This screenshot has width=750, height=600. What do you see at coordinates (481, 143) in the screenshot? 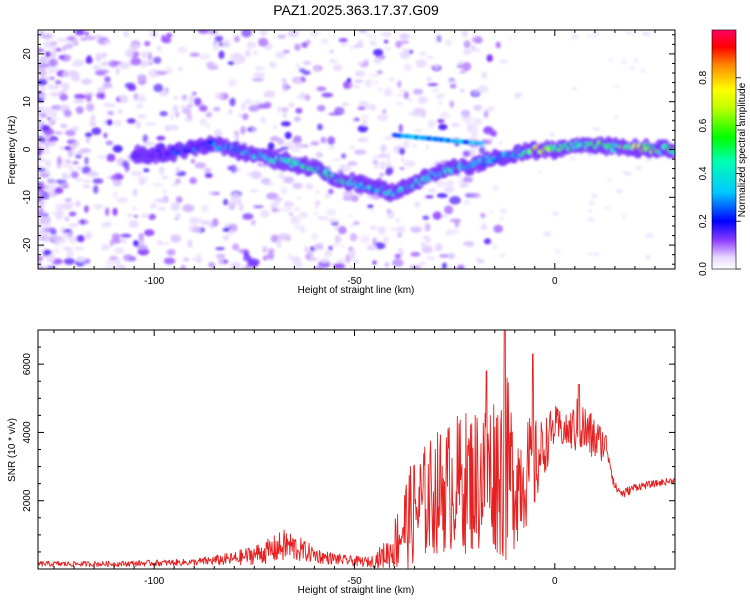
I see `spectrogram-branch-blob` at bounding box center [481, 143].